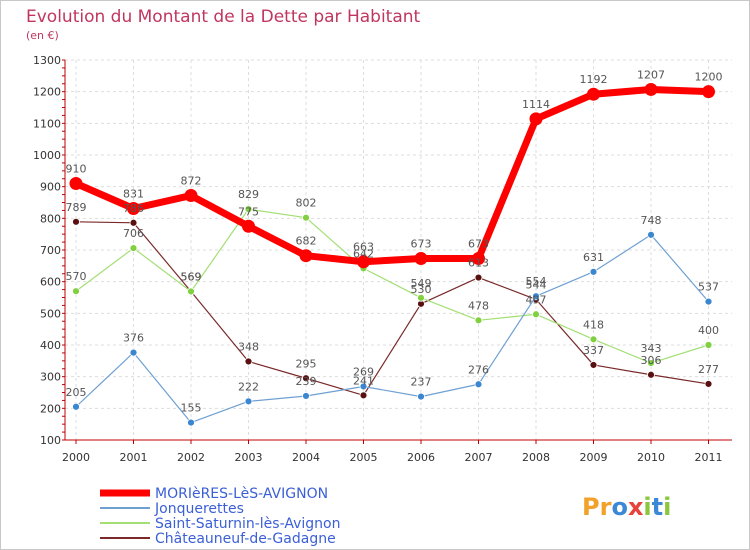 Image resolution: width=750 pixels, height=550 pixels. I want to click on data-label: 530, so click(421, 289).